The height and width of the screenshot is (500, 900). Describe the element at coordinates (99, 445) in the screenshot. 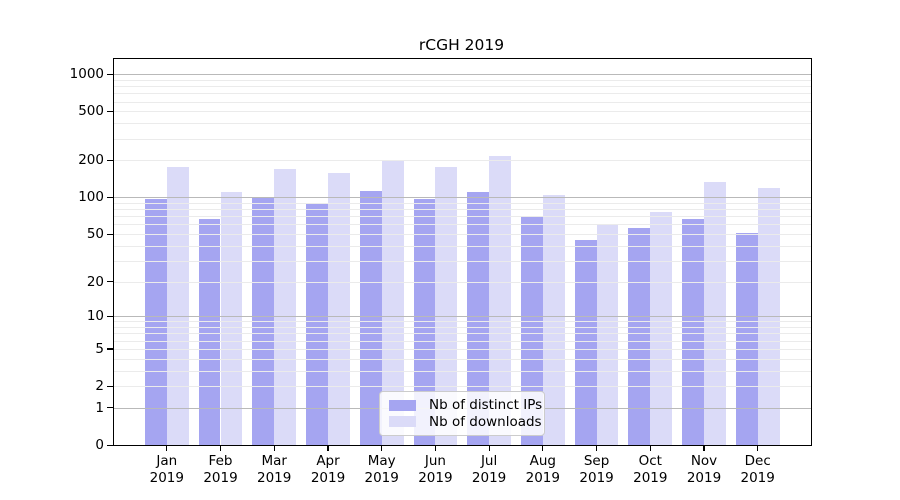

I see `y-tick-label: 0` at that location.